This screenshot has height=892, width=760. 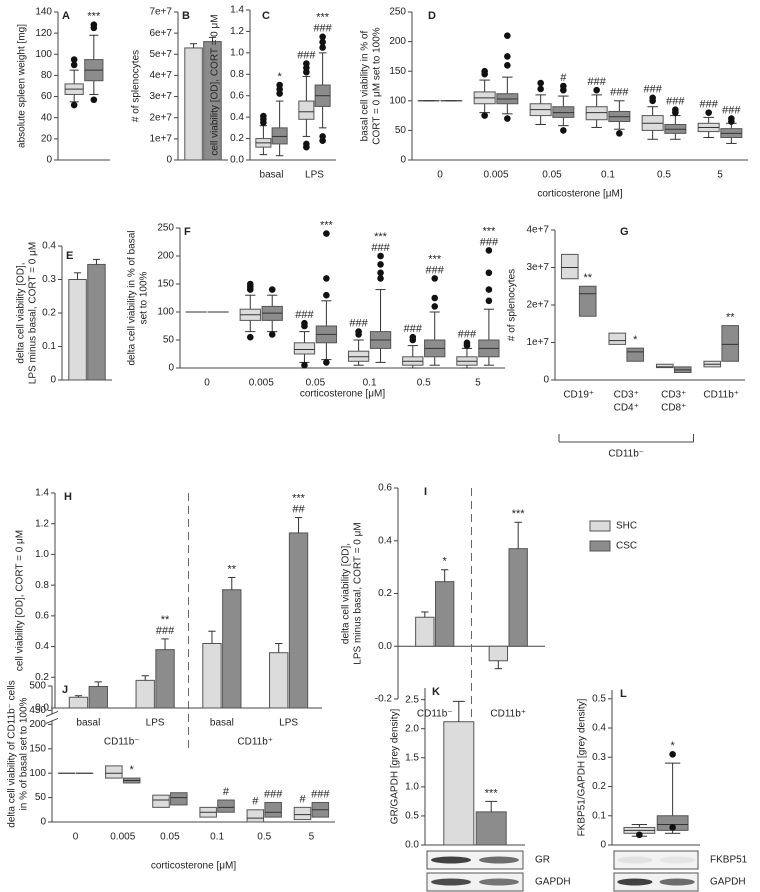 What do you see at coordinates (49, 160) in the screenshot?
I see `y-tick-label: 0` at bounding box center [49, 160].